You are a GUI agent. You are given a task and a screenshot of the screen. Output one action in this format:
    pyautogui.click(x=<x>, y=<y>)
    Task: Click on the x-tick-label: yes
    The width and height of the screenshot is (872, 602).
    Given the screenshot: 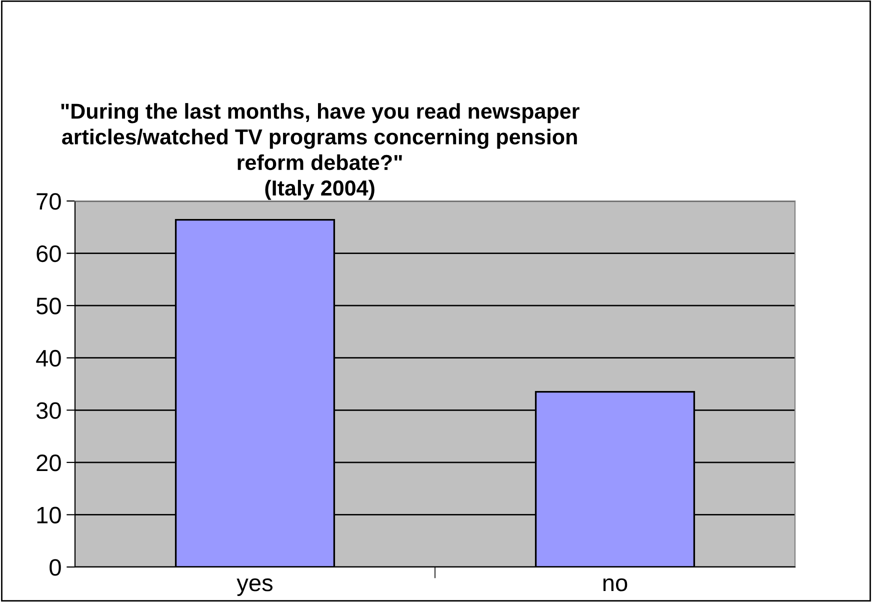 What is the action you would take?
    pyautogui.click(x=254, y=587)
    